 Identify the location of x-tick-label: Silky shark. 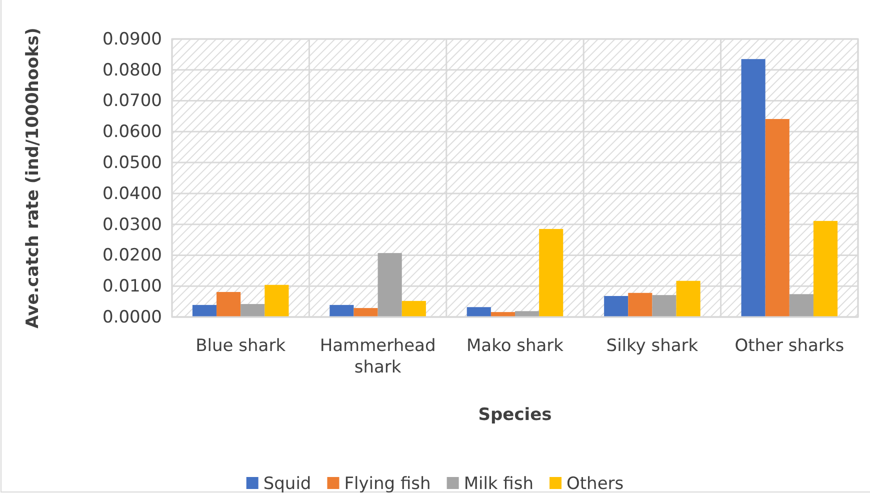
(652, 346).